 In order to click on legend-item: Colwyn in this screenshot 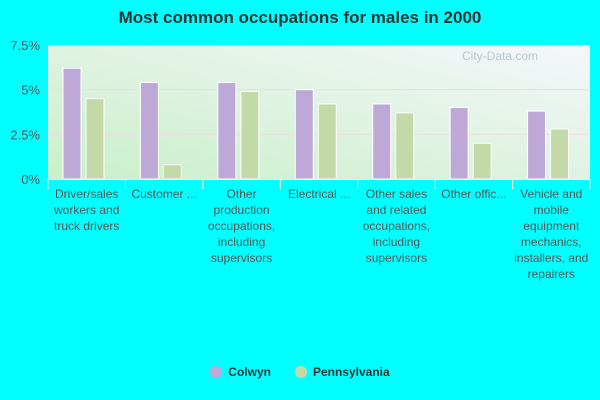, I will do `click(240, 372)`.